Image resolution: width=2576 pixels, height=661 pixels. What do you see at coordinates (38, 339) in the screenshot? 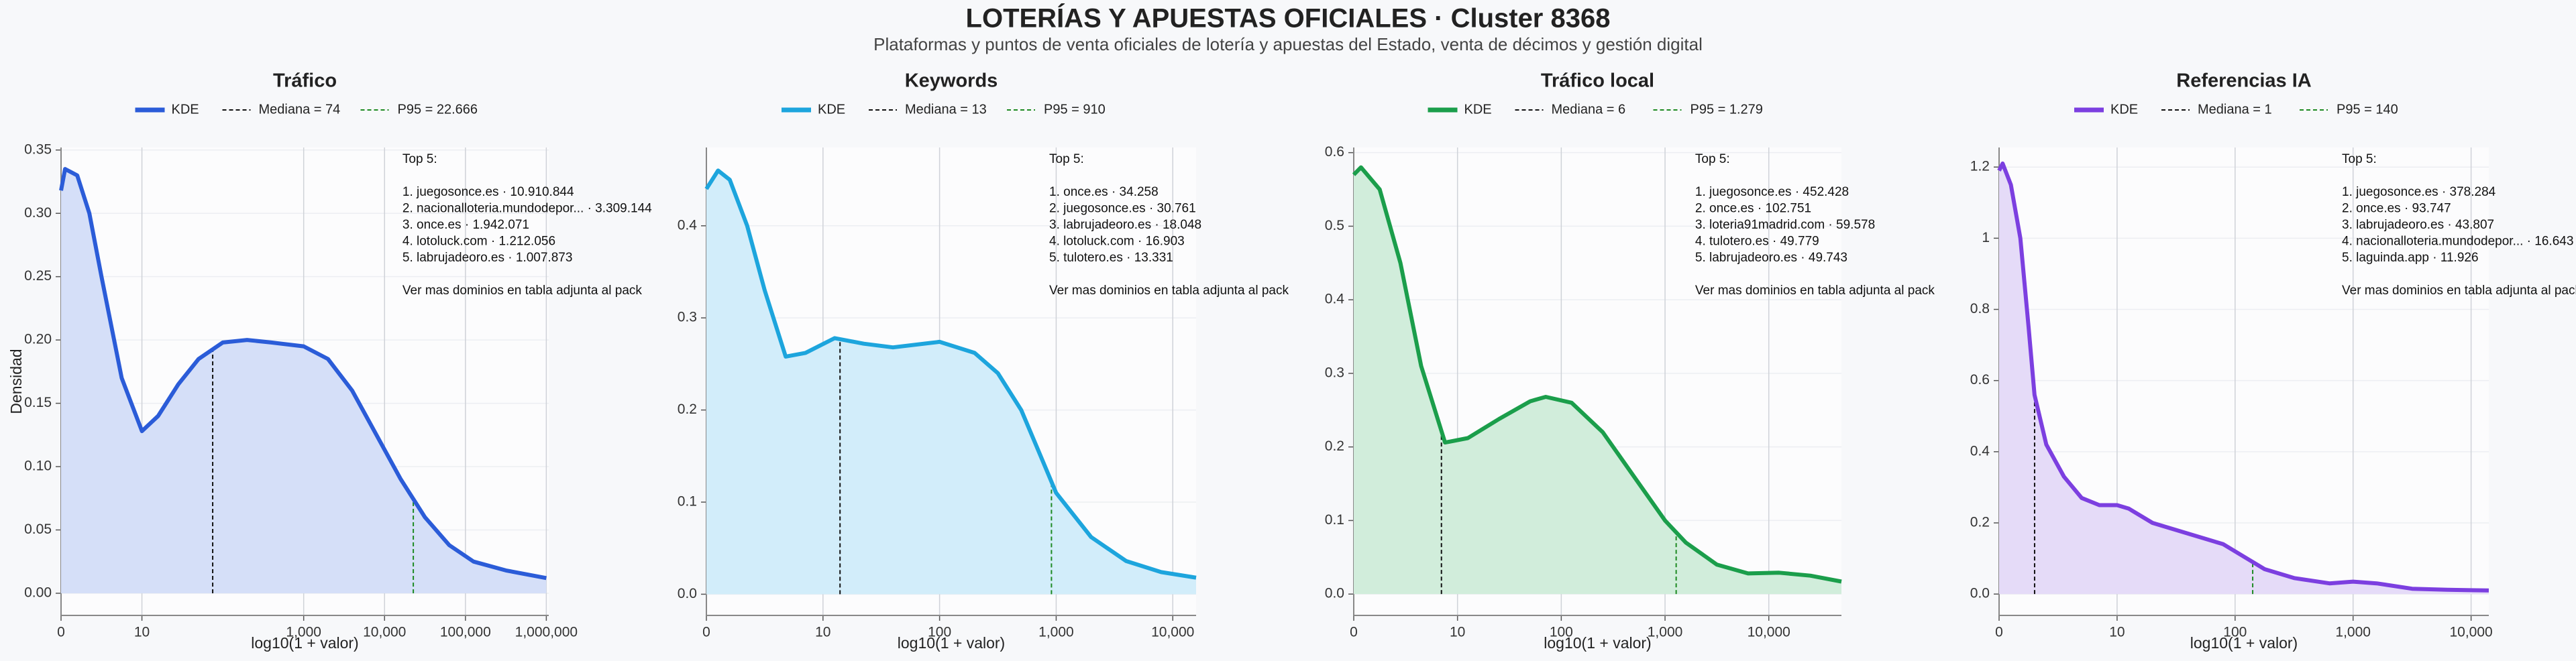
I see `y-tick-label: 0.20` at bounding box center [38, 339].